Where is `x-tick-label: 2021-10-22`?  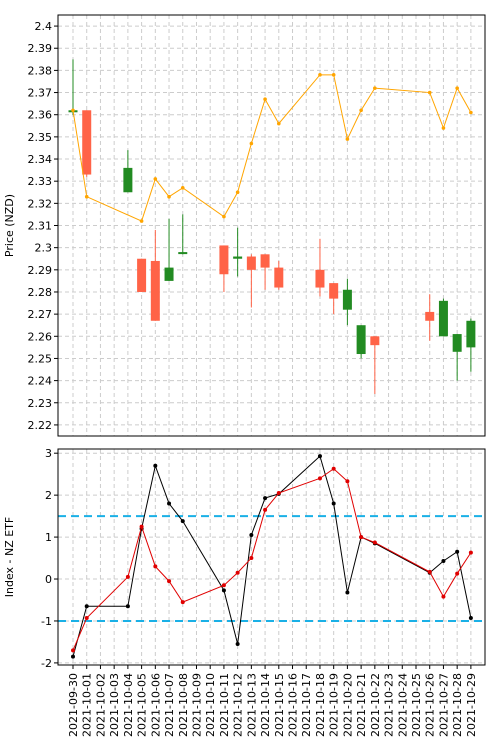
x-tick-label: 2021-10-22 is located at coordinates (375, 705).